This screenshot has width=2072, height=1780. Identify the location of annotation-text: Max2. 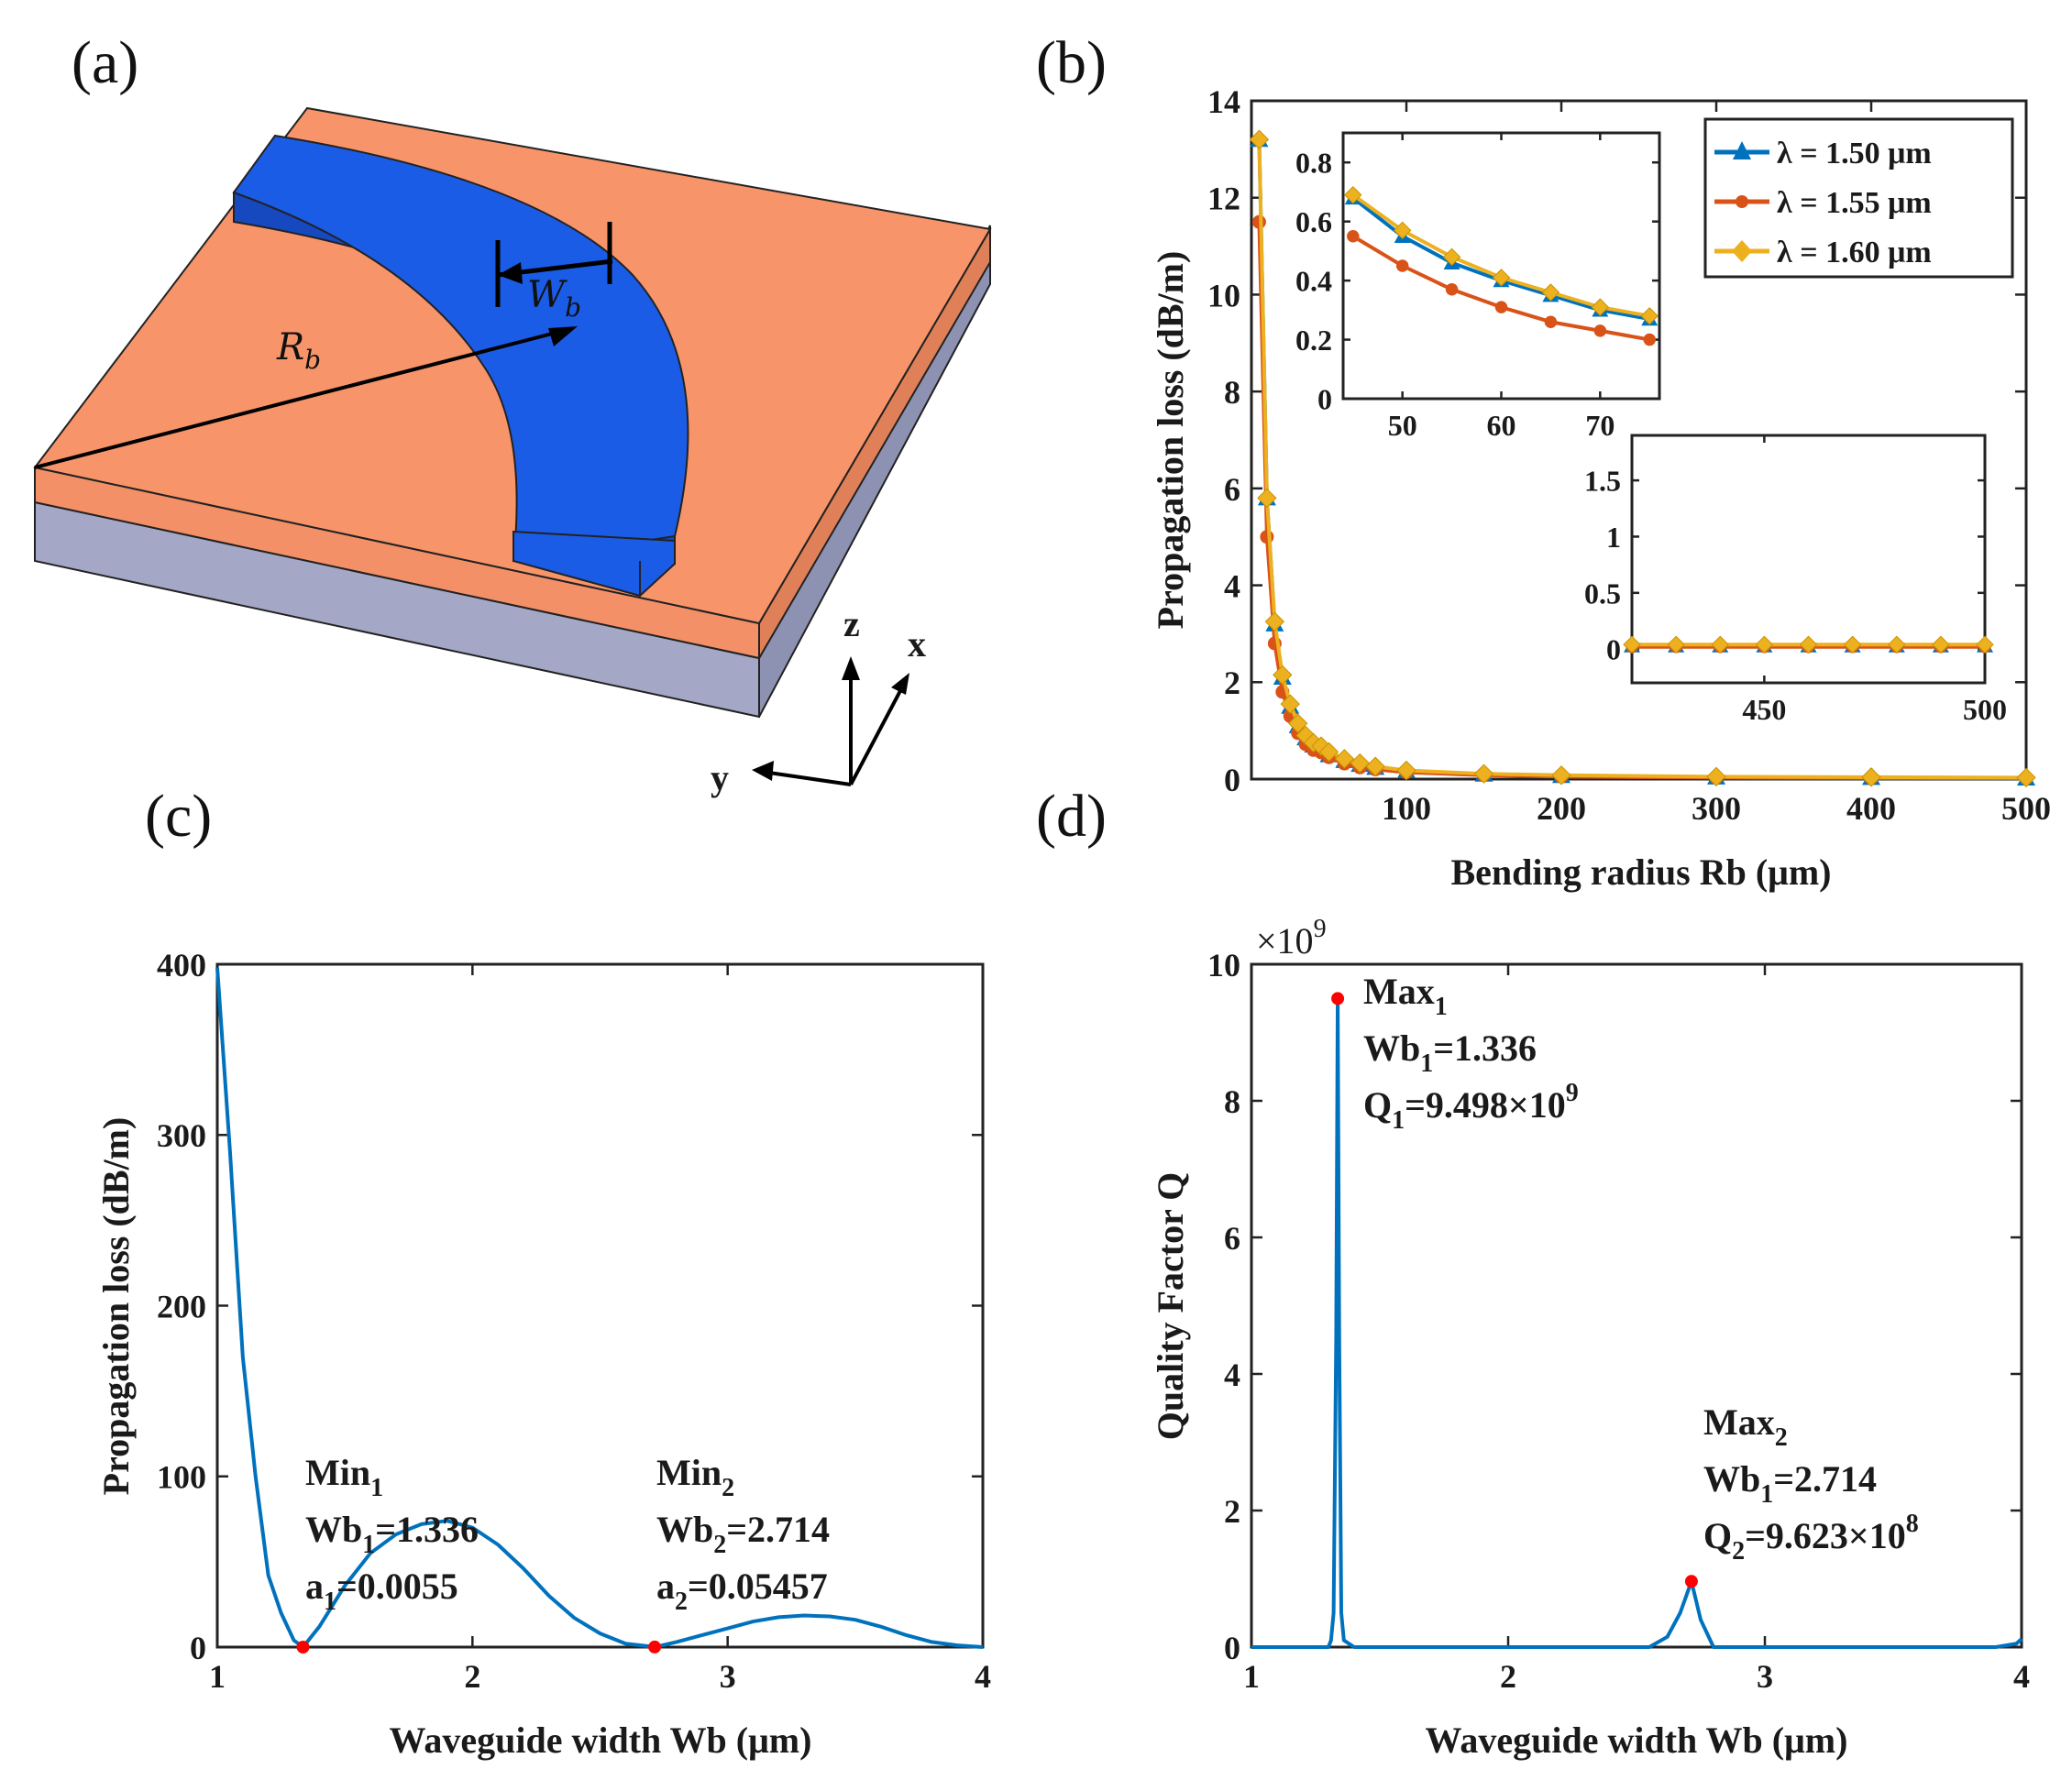
(1745, 1426).